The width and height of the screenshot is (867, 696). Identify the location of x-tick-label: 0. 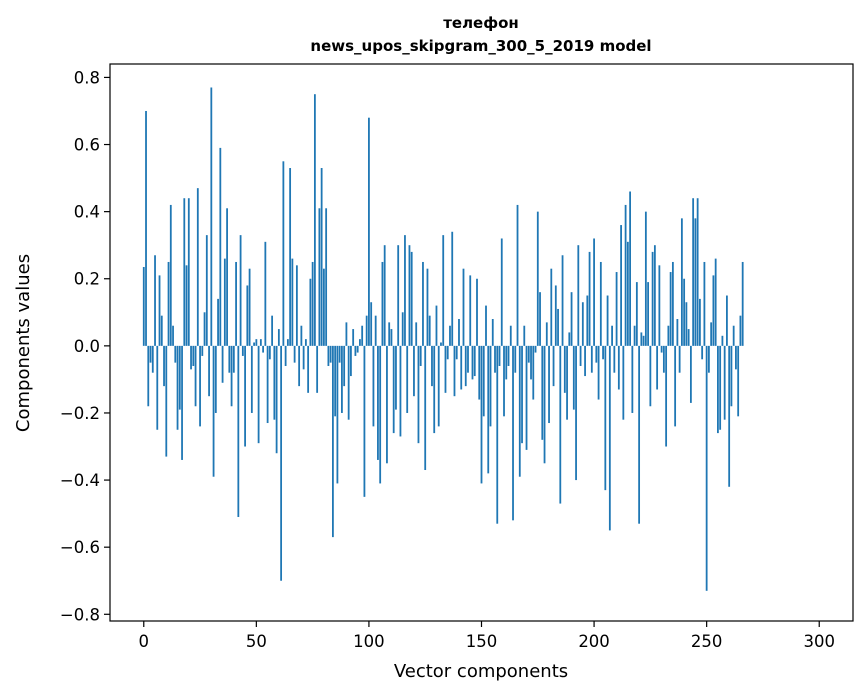
(144, 641).